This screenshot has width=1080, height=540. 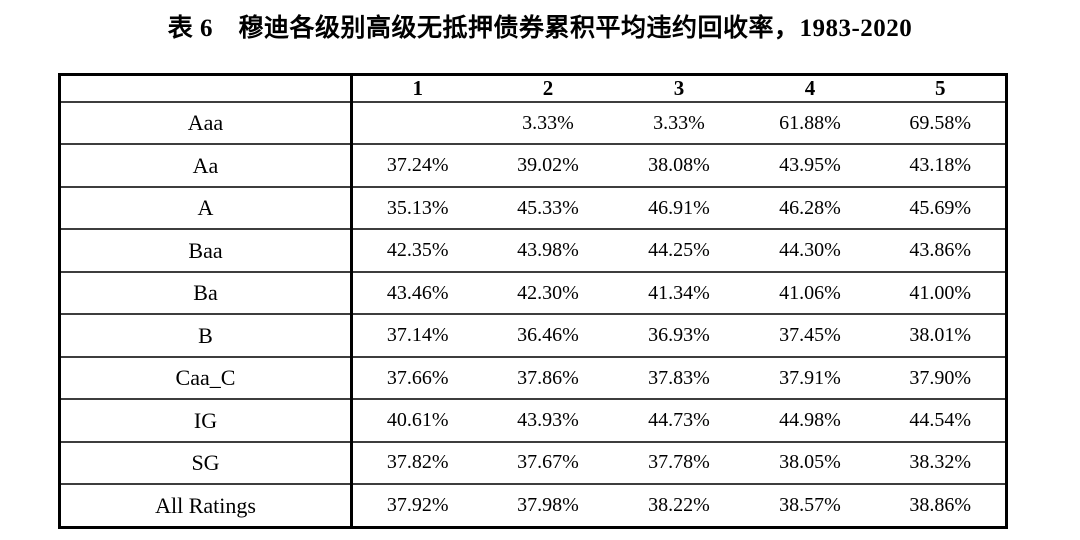 What do you see at coordinates (206, 377) in the screenshot?
I see `row-label: Caa_C` at bounding box center [206, 377].